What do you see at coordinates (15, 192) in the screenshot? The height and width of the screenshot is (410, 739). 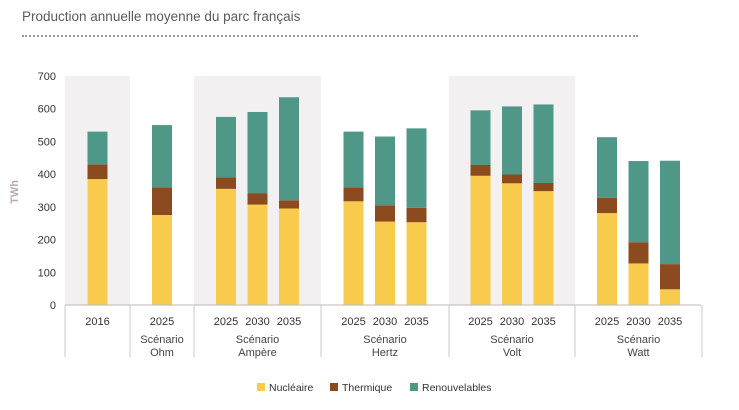 I see `y-axis-title: TWh` at bounding box center [15, 192].